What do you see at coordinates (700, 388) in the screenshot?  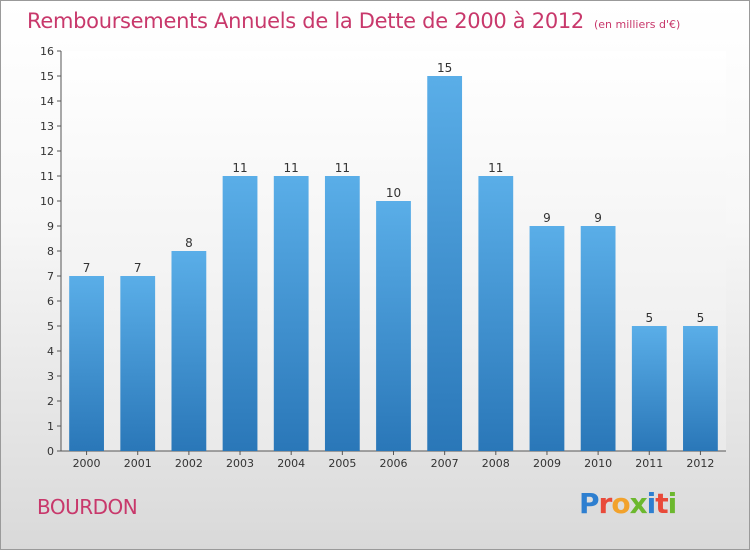 I see `bar-2012` at bounding box center [700, 388].